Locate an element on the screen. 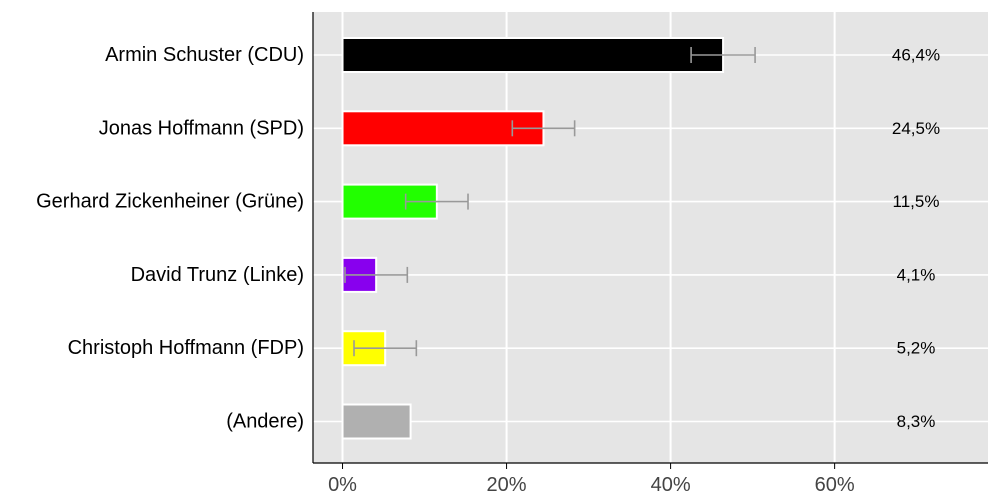 Image resolution: width=1000 pixels, height=500 pixels. value-labels: 46,4% 24,5% 11,5% 4,1% 5,2% 8,3% is located at coordinates (916, 239).